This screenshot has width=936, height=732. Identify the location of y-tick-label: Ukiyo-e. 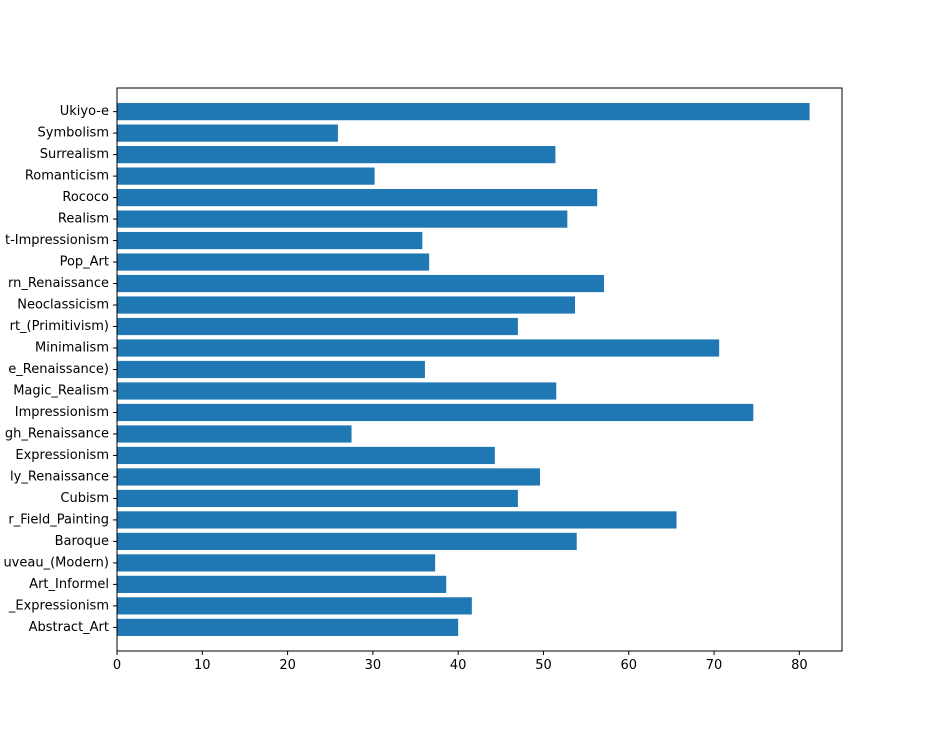
(84, 111).